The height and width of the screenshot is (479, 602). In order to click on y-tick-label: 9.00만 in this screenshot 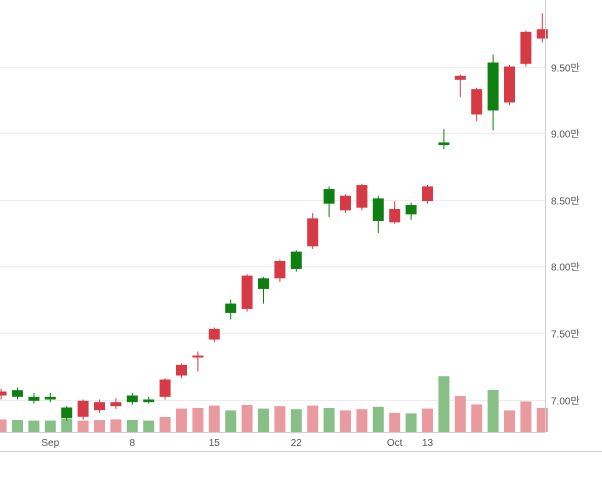, I will do `click(565, 135)`.